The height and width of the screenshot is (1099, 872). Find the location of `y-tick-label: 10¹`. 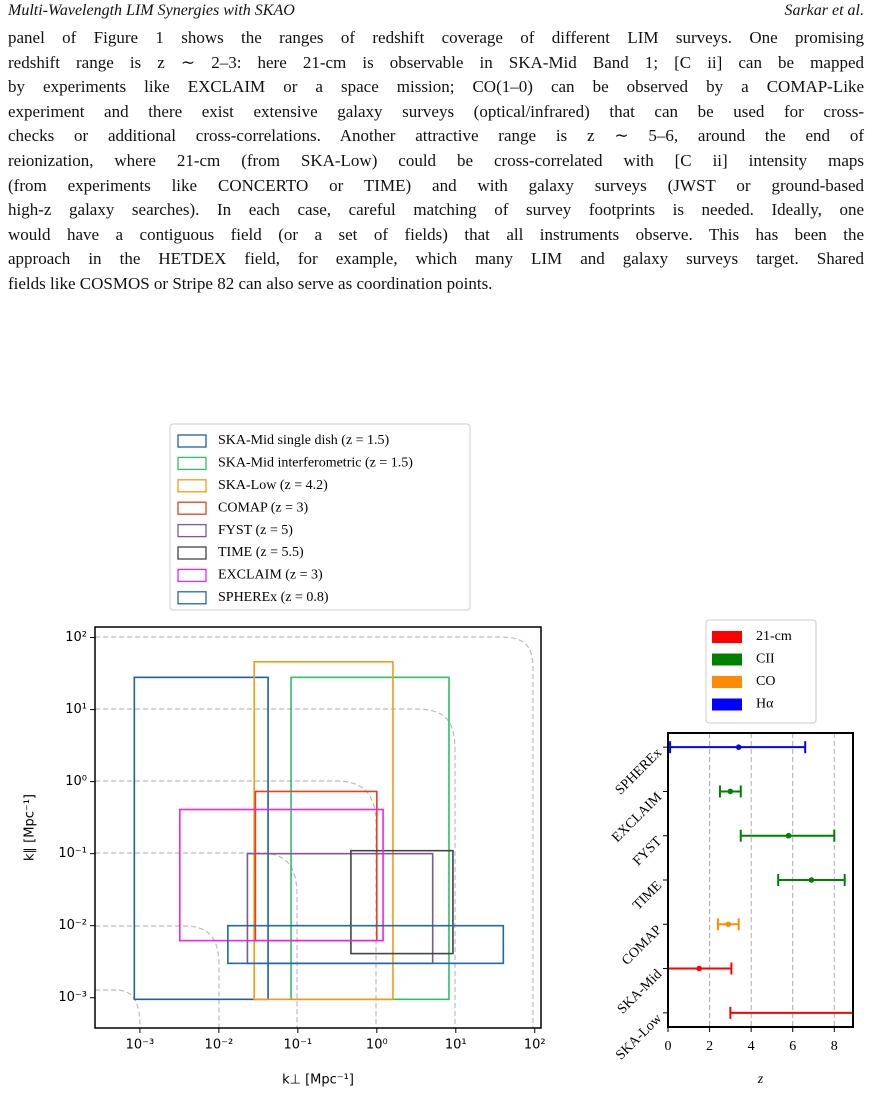

y-tick-label: 10¹ is located at coordinates (76, 709).